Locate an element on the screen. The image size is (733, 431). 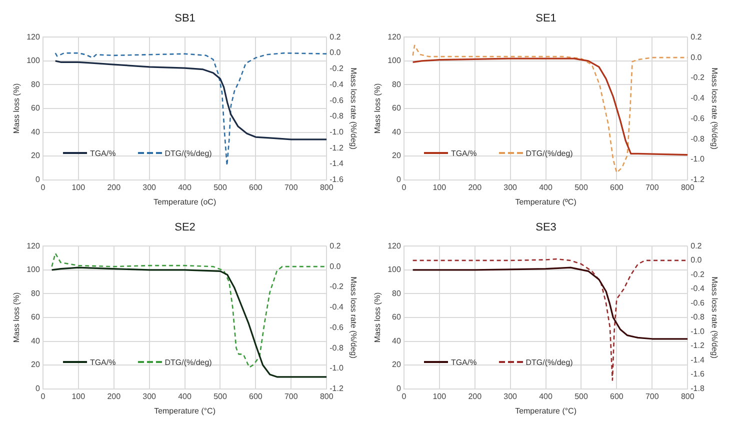
x-axis-title: Temperature (ºC) is located at coordinates (546, 201).